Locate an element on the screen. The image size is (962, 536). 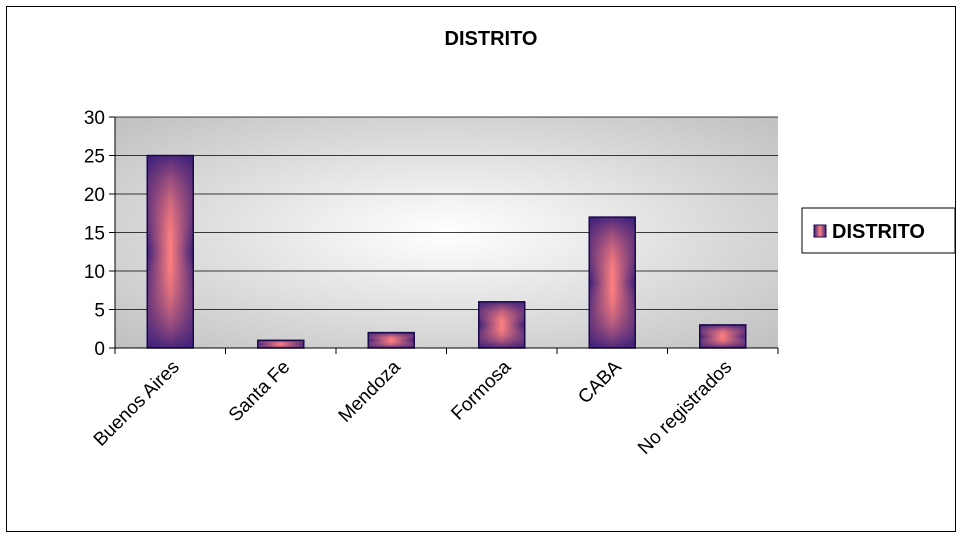
x-category-label: Santa Fe is located at coordinates (259, 391).